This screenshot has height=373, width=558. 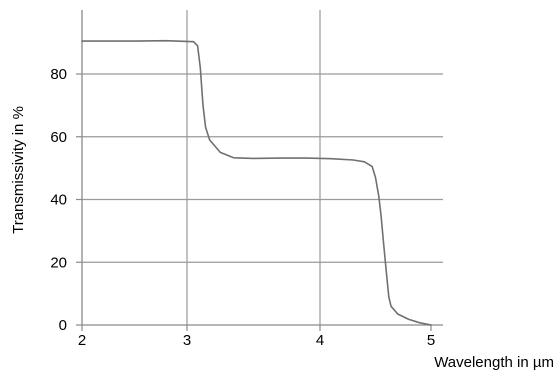 I want to click on y-axis-label: Transmissivity in %, so click(x=18, y=170).